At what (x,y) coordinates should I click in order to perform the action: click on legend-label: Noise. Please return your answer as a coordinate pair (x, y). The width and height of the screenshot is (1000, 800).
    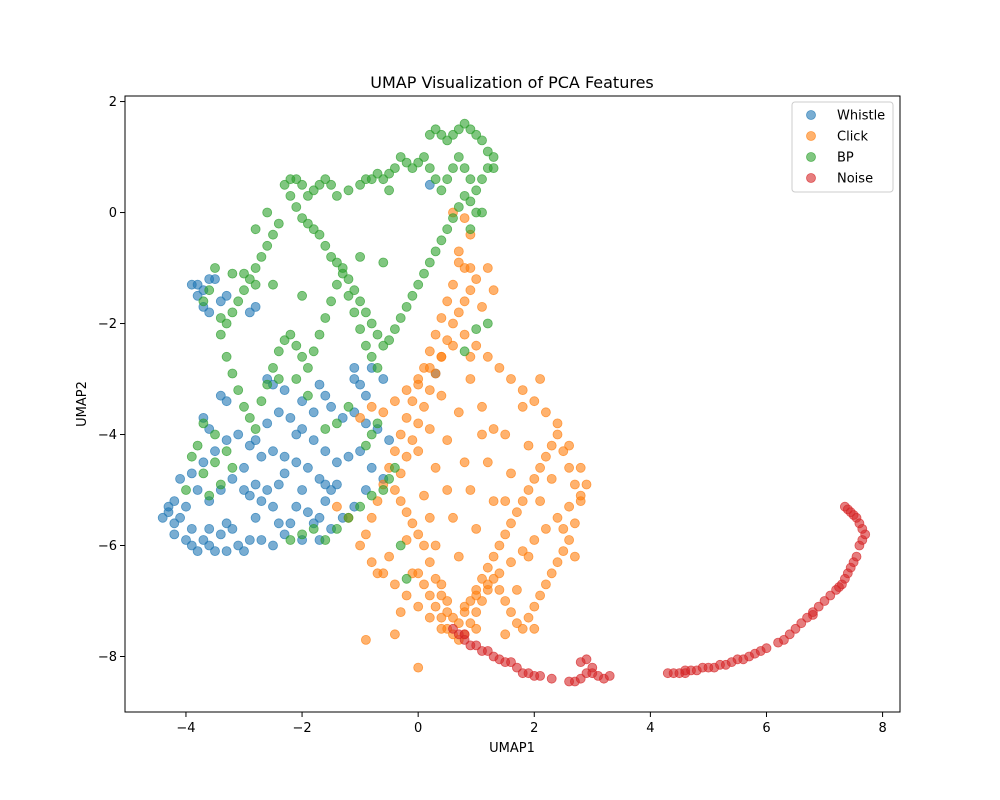
    Looking at the image, I should click on (855, 179).